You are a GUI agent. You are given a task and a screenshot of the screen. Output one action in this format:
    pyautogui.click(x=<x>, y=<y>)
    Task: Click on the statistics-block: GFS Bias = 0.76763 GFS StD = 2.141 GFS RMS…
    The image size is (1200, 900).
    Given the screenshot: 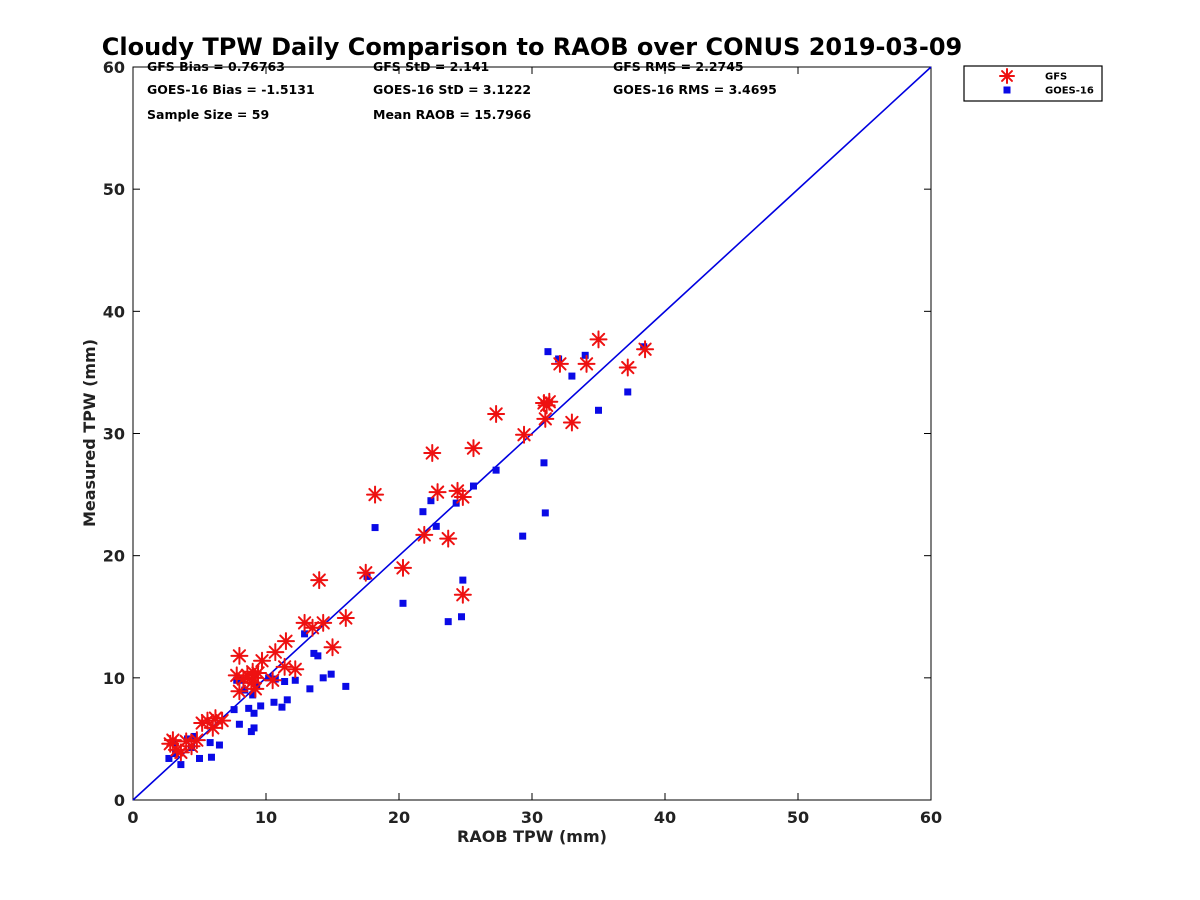 What is the action you would take?
    pyautogui.click(x=462, y=90)
    